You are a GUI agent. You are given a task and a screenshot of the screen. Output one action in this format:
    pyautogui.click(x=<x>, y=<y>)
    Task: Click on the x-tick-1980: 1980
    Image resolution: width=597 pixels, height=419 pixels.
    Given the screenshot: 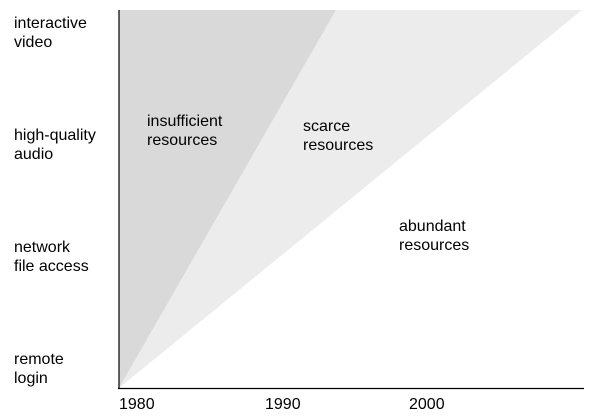 What is the action you would take?
    pyautogui.click(x=137, y=404)
    